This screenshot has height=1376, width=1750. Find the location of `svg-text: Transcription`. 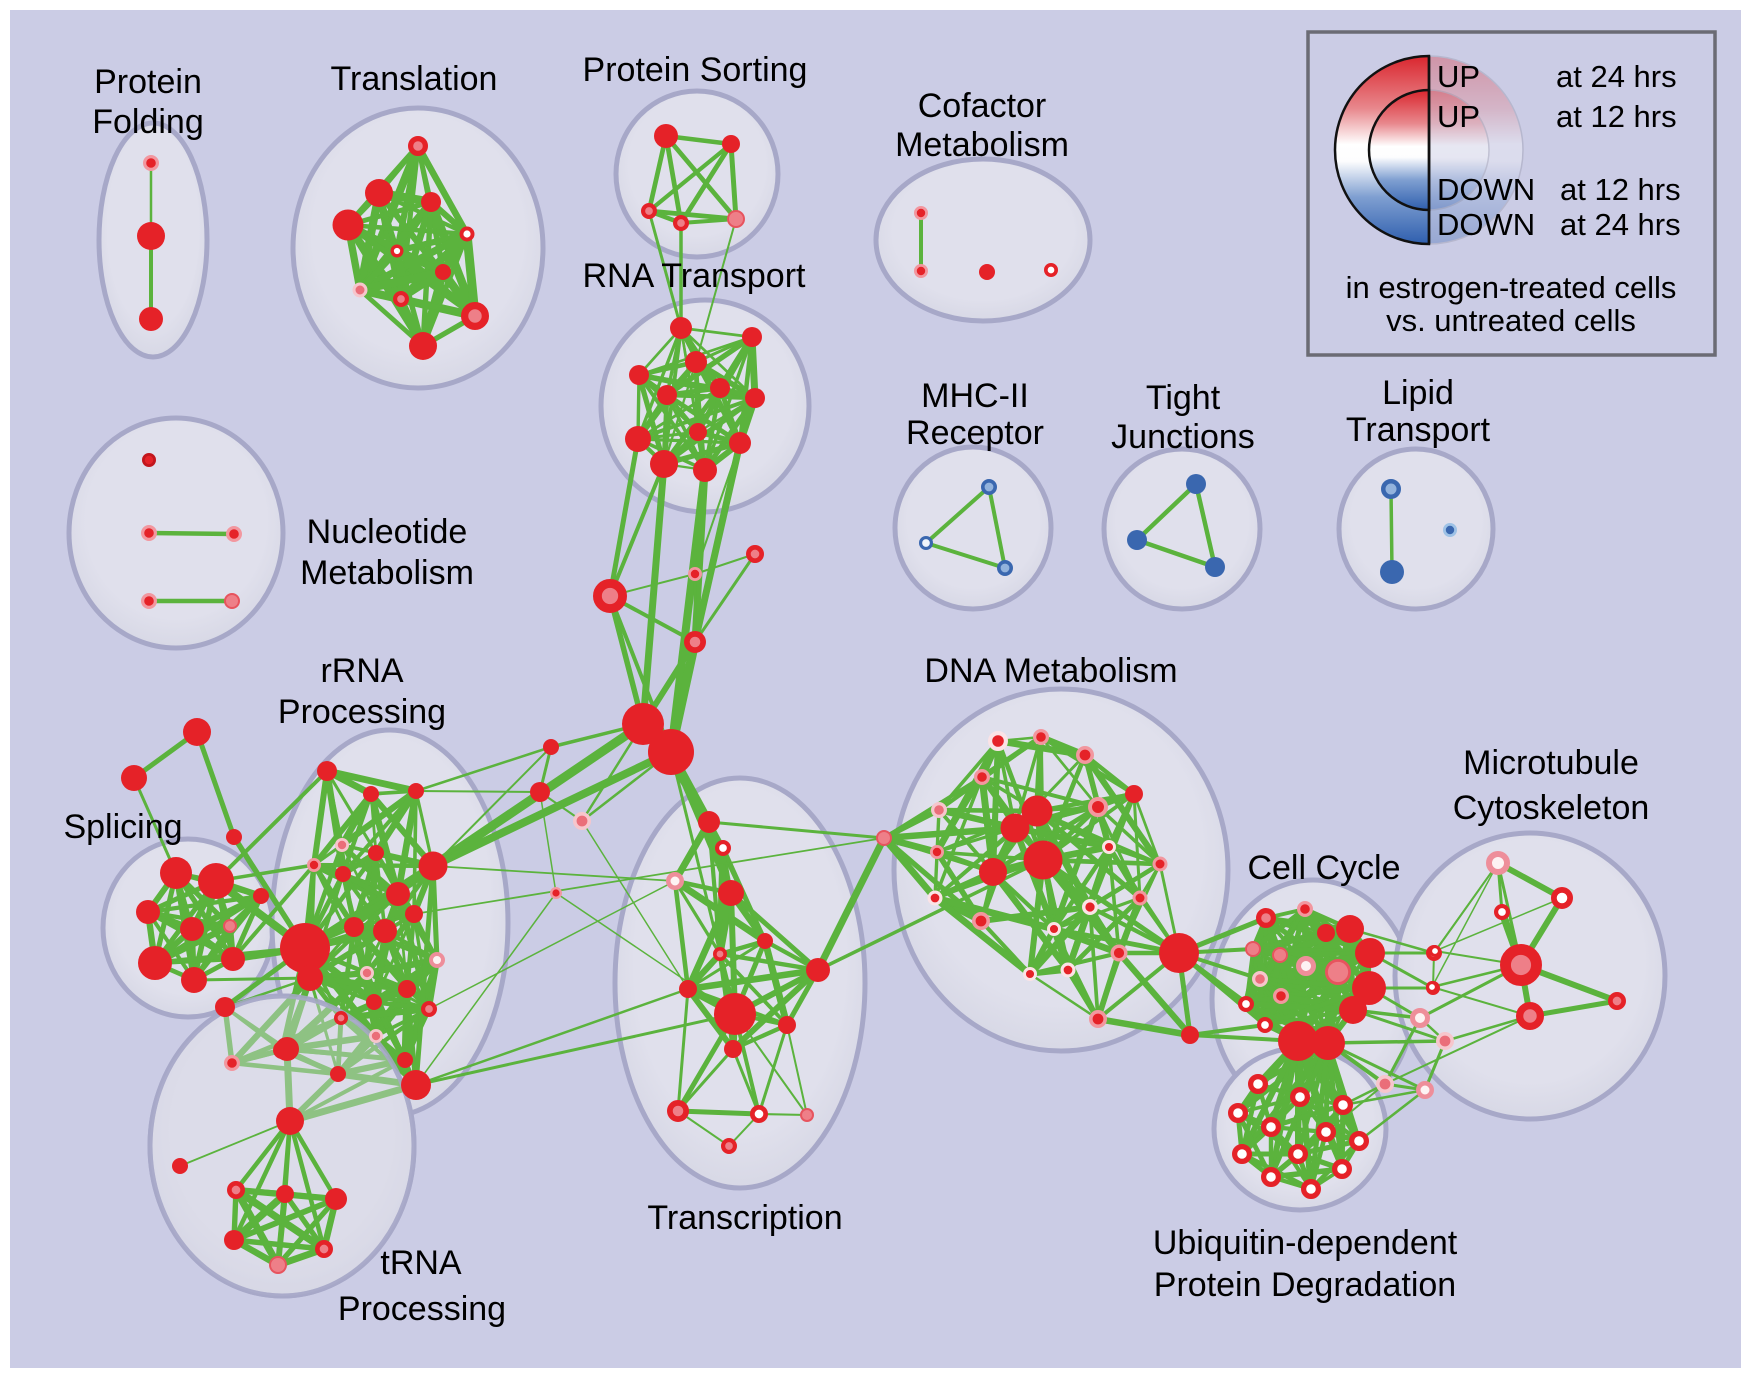

svg-text: Transcription is located at coordinates (744, 1218).